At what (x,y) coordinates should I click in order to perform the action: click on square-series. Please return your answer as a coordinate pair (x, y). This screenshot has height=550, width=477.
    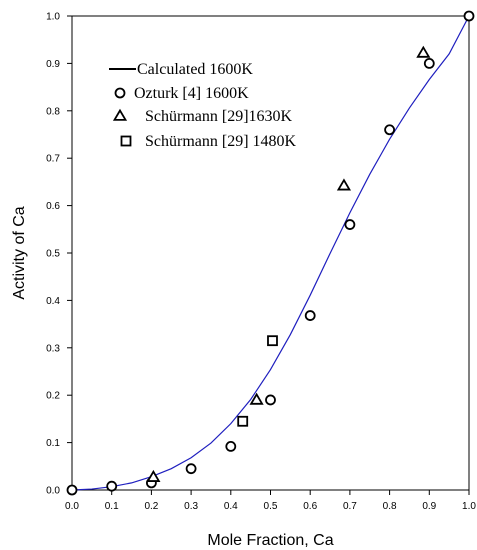
    Looking at the image, I should click on (257, 381).